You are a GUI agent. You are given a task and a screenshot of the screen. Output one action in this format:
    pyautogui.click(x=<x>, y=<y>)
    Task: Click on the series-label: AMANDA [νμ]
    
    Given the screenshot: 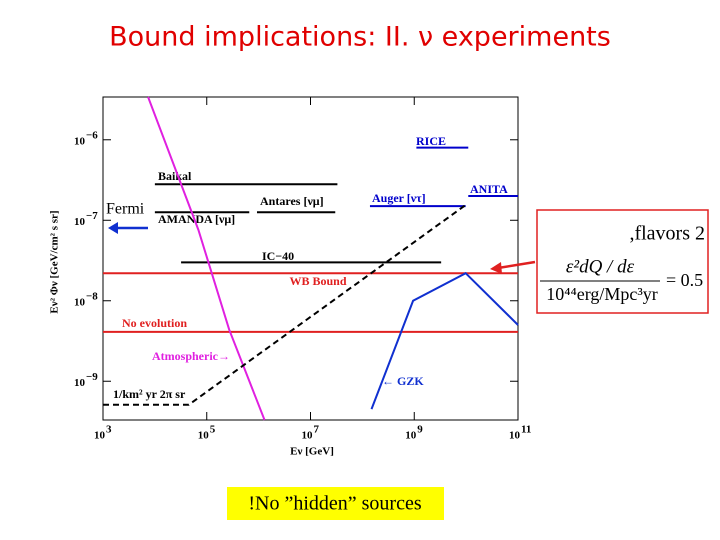 What is the action you would take?
    pyautogui.click(x=196, y=219)
    